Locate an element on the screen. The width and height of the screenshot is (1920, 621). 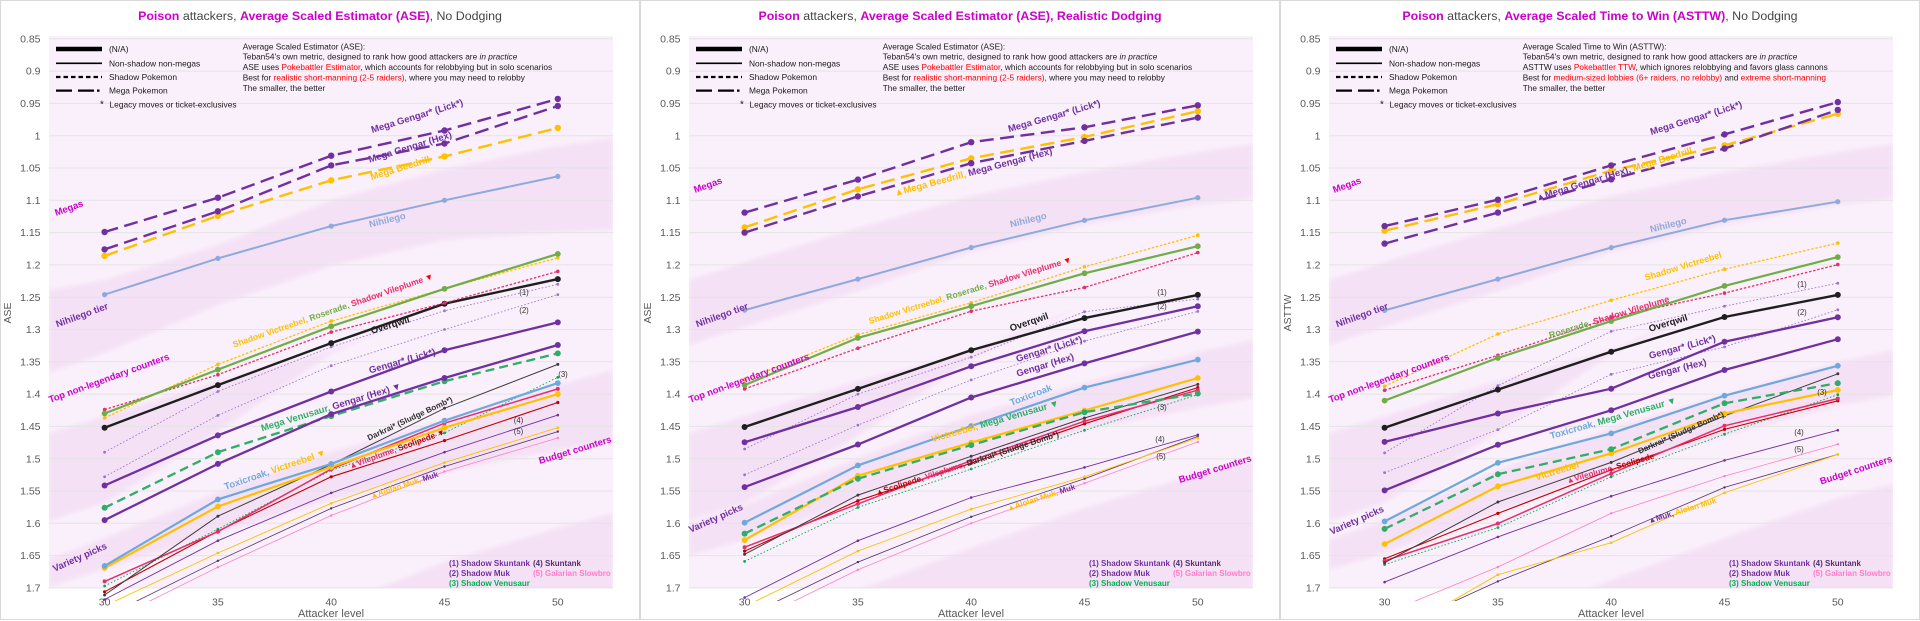
svg-text:Average Scaled Estimator (ASE): Average Scaled Estimator (ASE): is located at coordinates (304, 46).